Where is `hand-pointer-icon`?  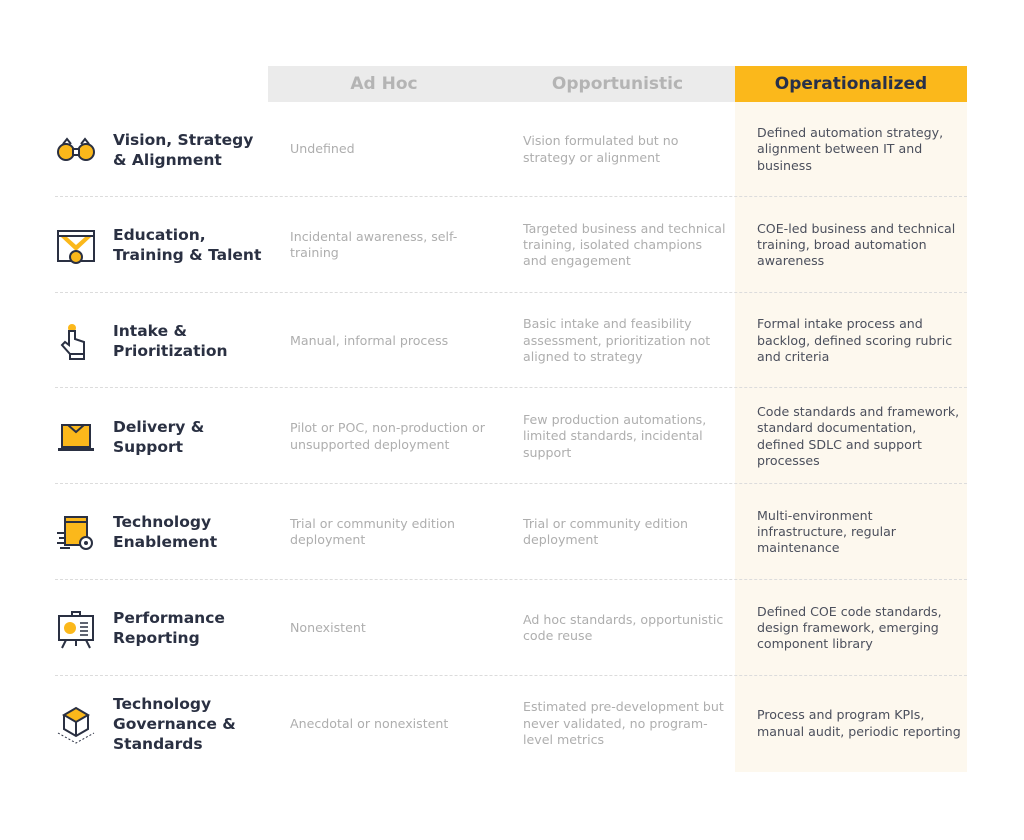
hand-pointer-icon is located at coordinates (76, 341).